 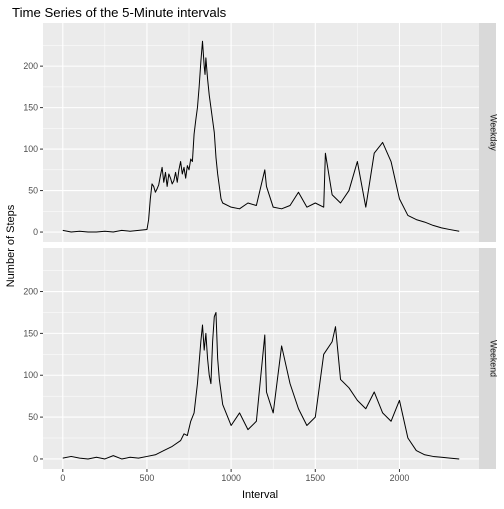 What do you see at coordinates (231, 478) in the screenshot?
I see `x-tick-label: 1000` at bounding box center [231, 478].